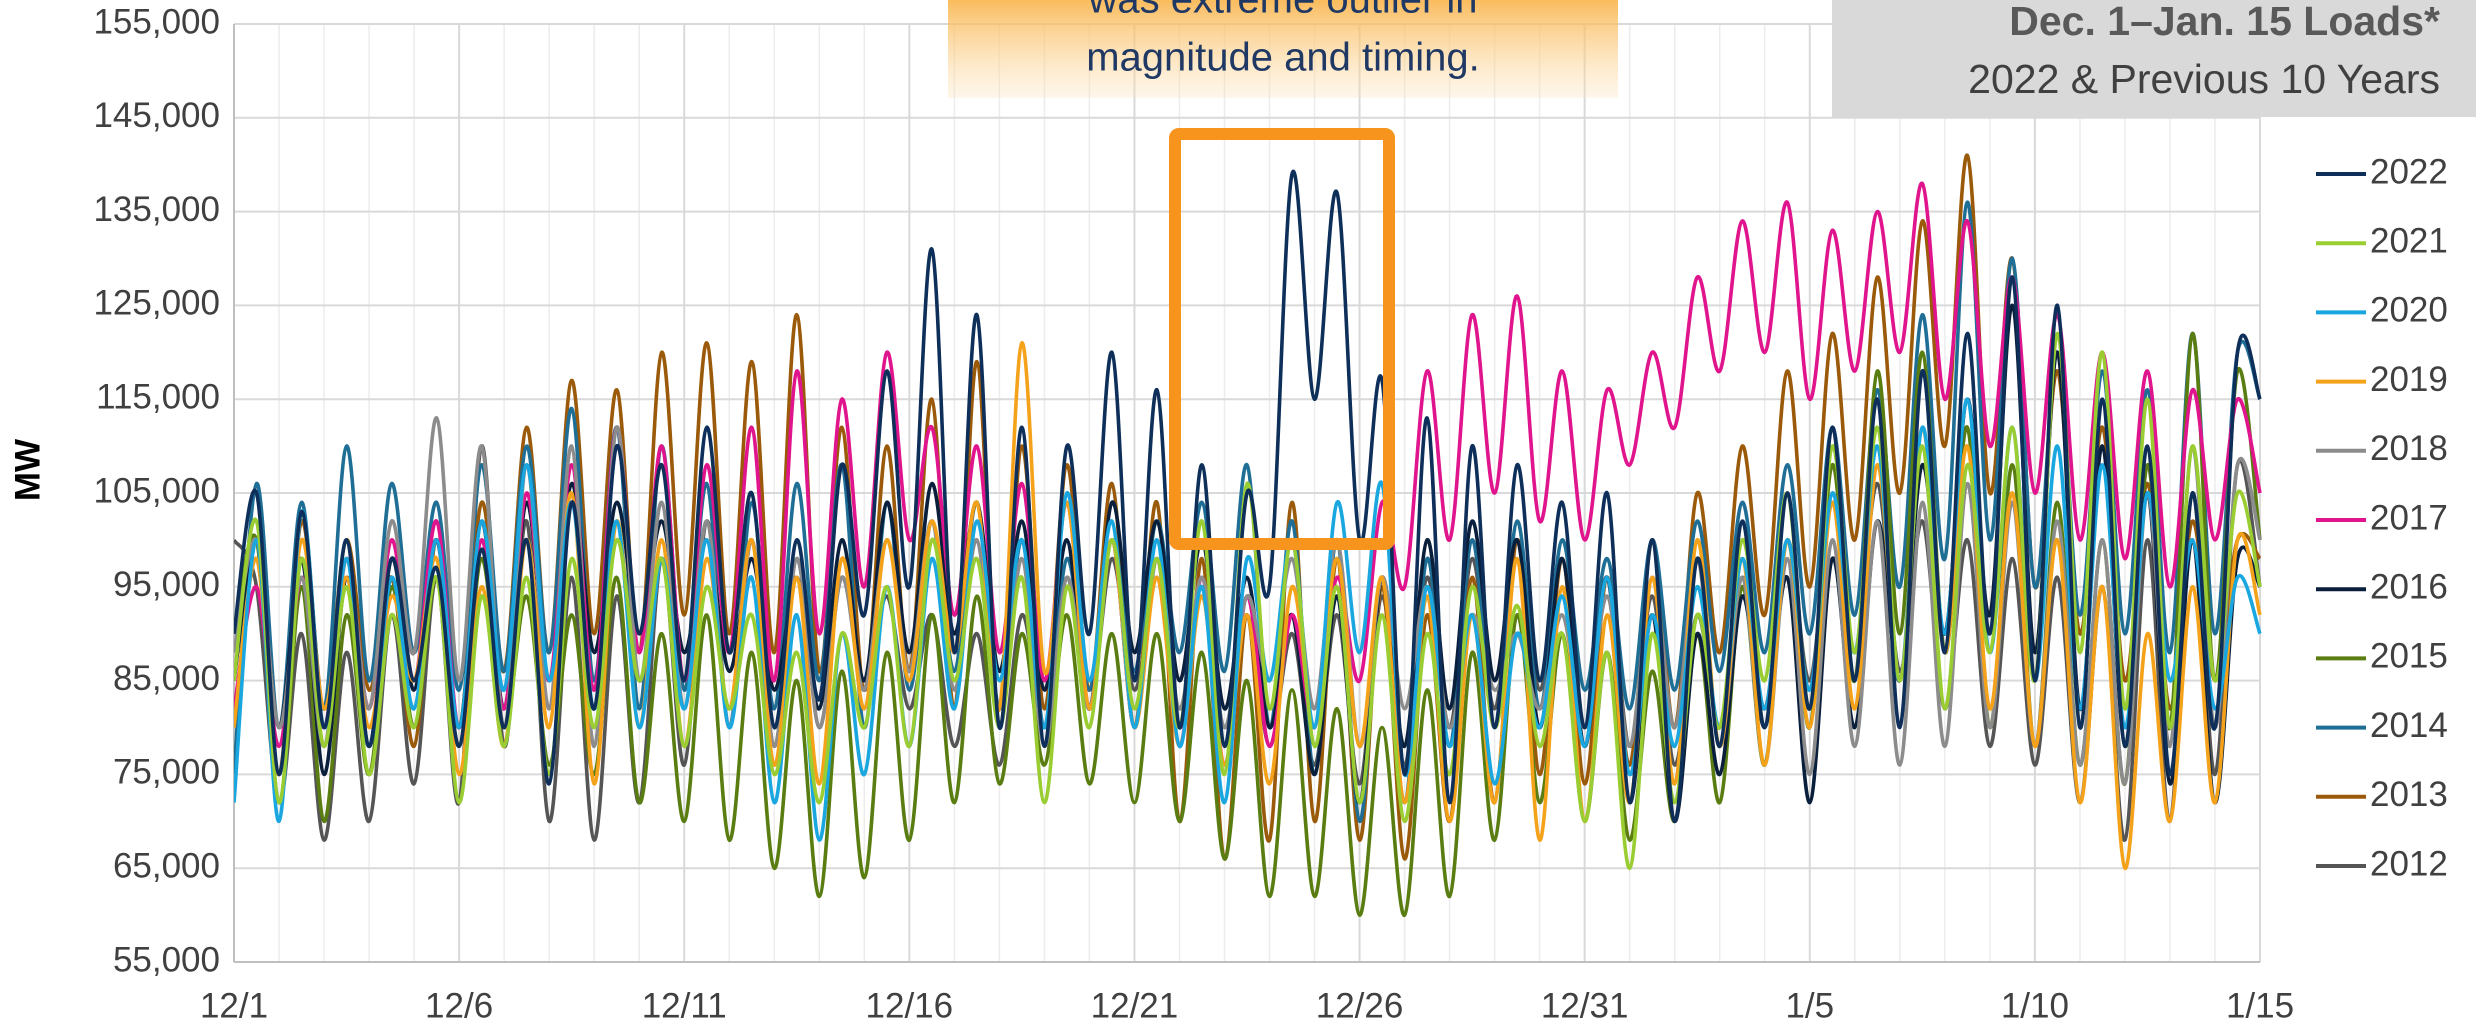  I want to click on legend-label: 2012, so click(2409, 863).